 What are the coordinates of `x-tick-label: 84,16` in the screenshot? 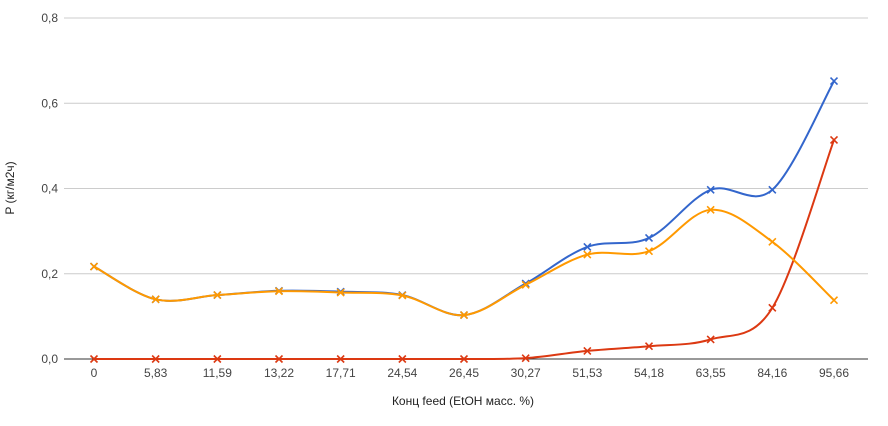 It's located at (772, 373).